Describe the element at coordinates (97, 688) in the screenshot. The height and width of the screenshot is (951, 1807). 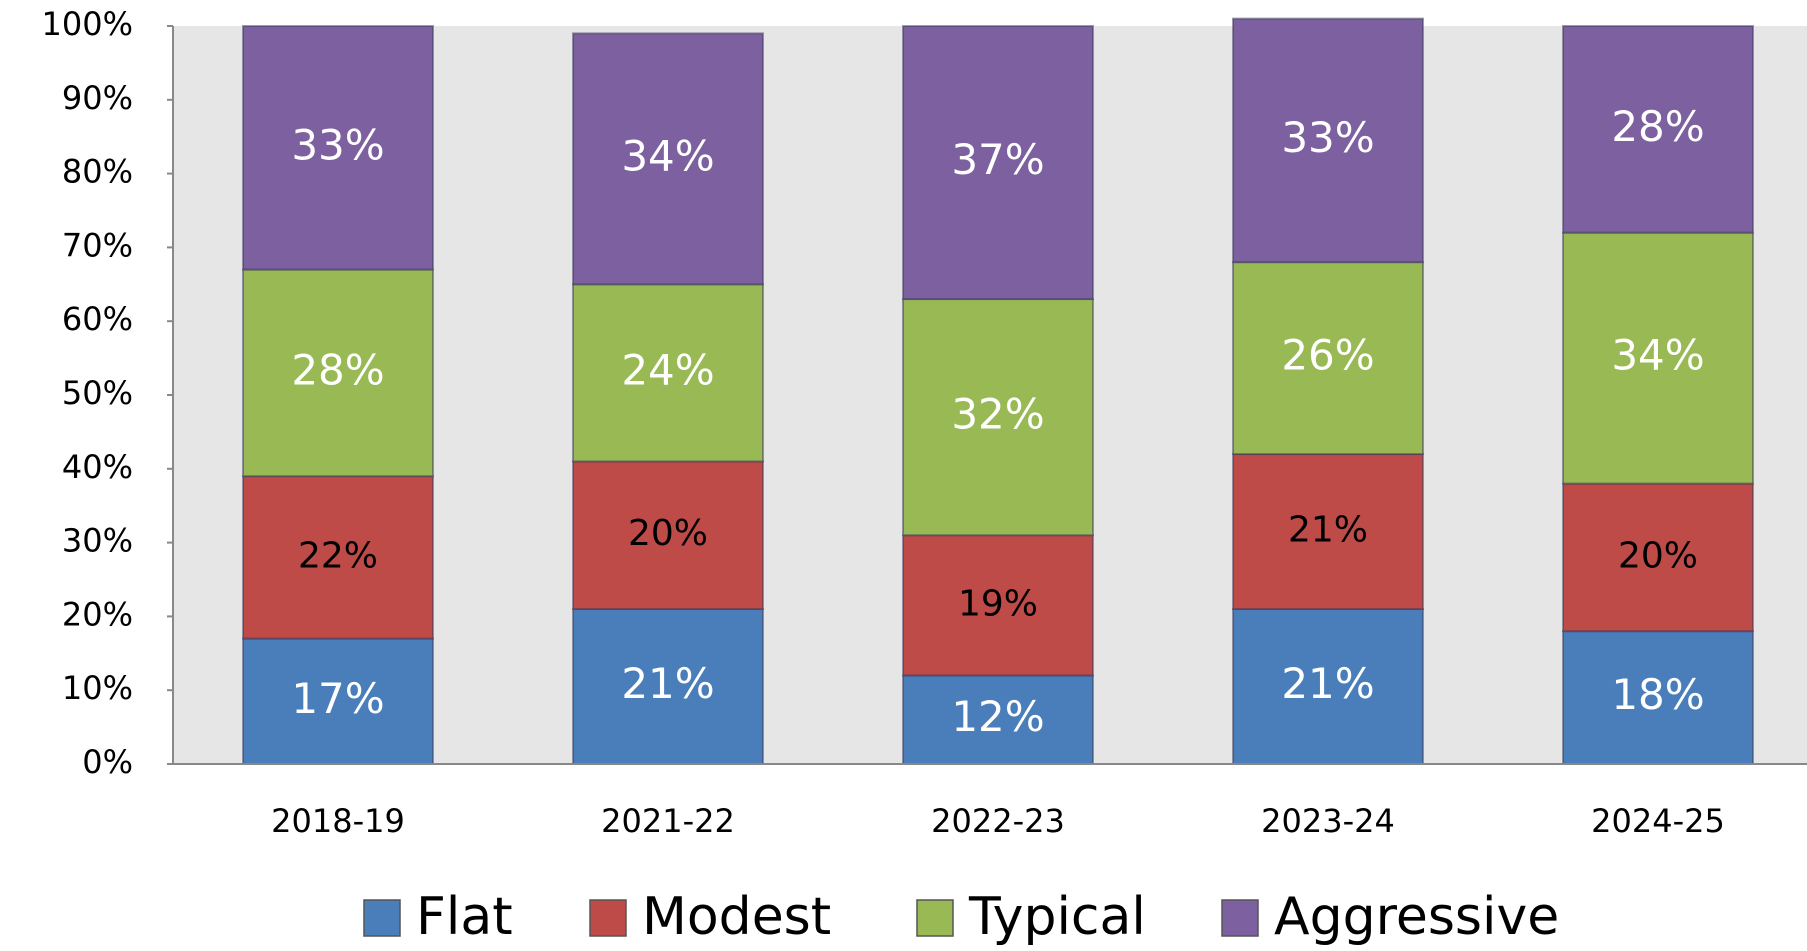
I see `y-tick-label: 10%` at that location.